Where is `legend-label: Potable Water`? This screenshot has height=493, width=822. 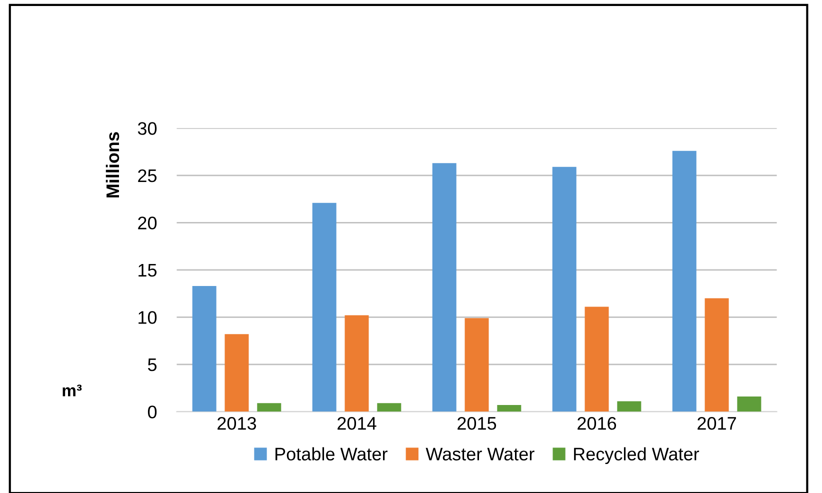 legend-label: Potable Water is located at coordinates (332, 453).